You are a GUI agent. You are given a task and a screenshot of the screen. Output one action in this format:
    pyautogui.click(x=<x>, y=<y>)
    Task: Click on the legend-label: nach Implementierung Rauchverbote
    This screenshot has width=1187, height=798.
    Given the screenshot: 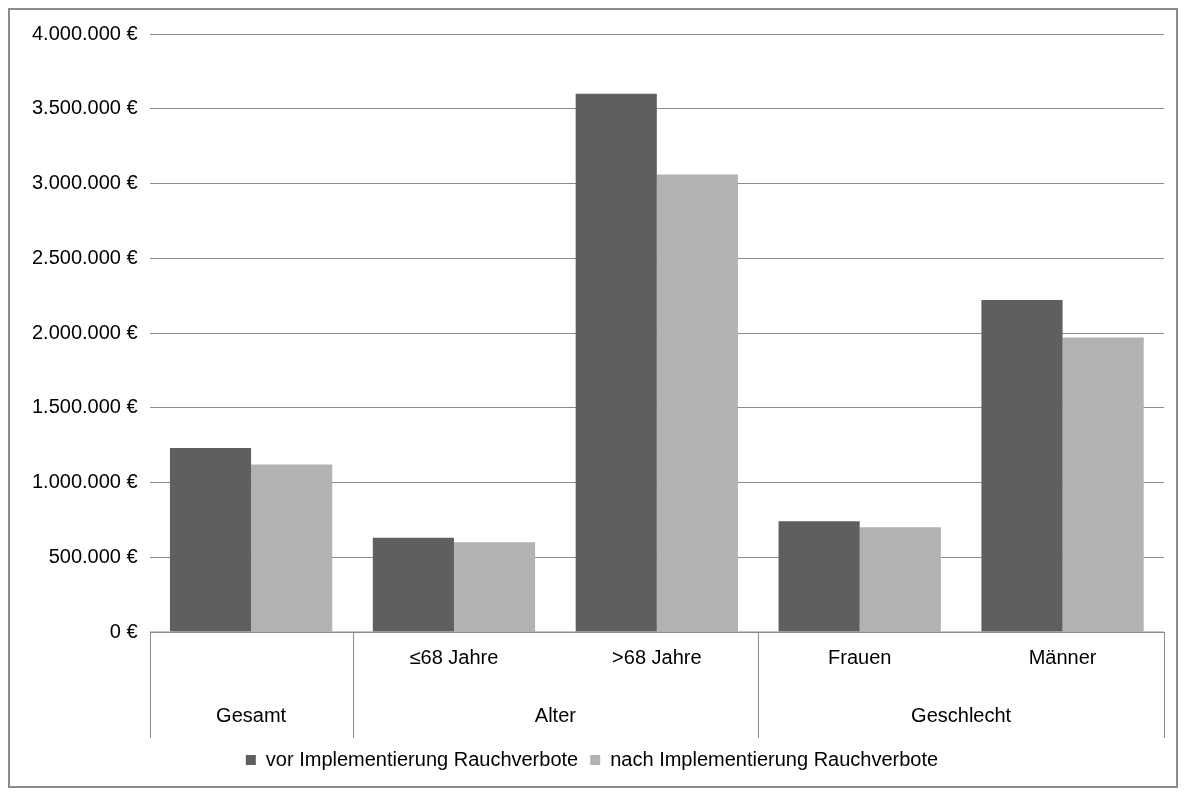 What is the action you would take?
    pyautogui.click(x=774, y=758)
    